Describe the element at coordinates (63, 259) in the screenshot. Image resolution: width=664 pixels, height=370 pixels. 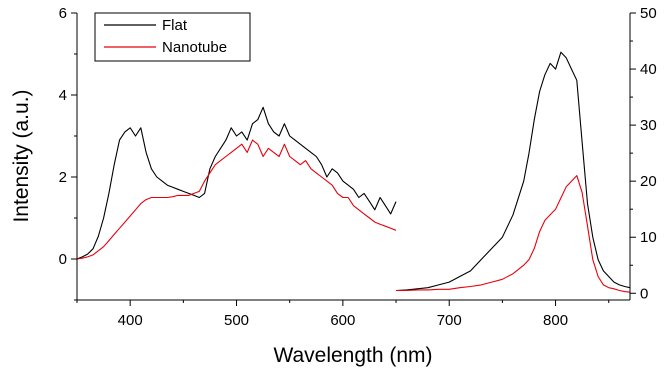
I see `y-left-tick-label-0: 0` at that location.